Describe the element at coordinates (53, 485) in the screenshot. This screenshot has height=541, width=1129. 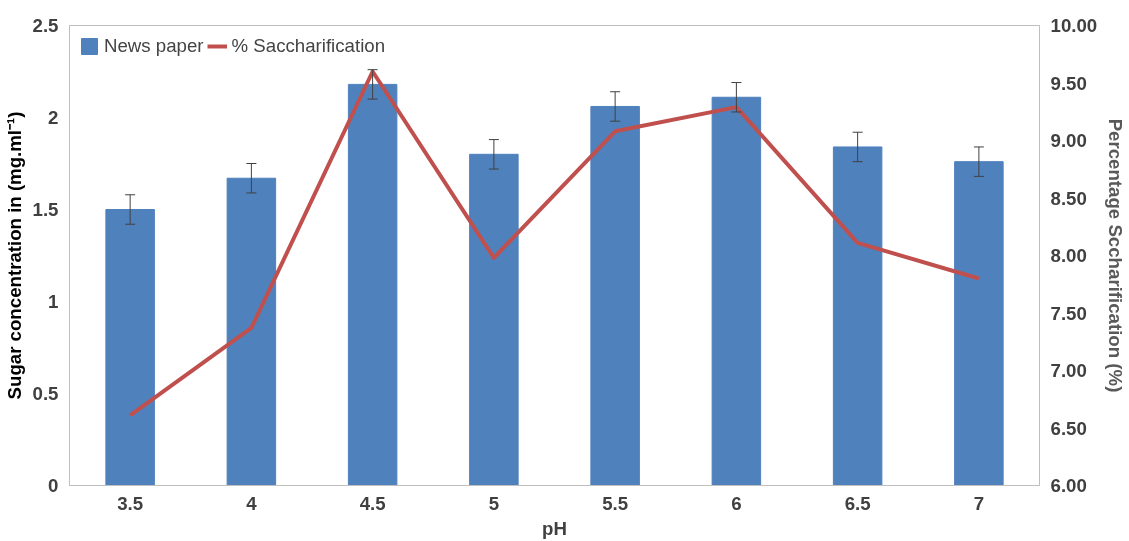
I see `y-tick-label: 0` at that location.